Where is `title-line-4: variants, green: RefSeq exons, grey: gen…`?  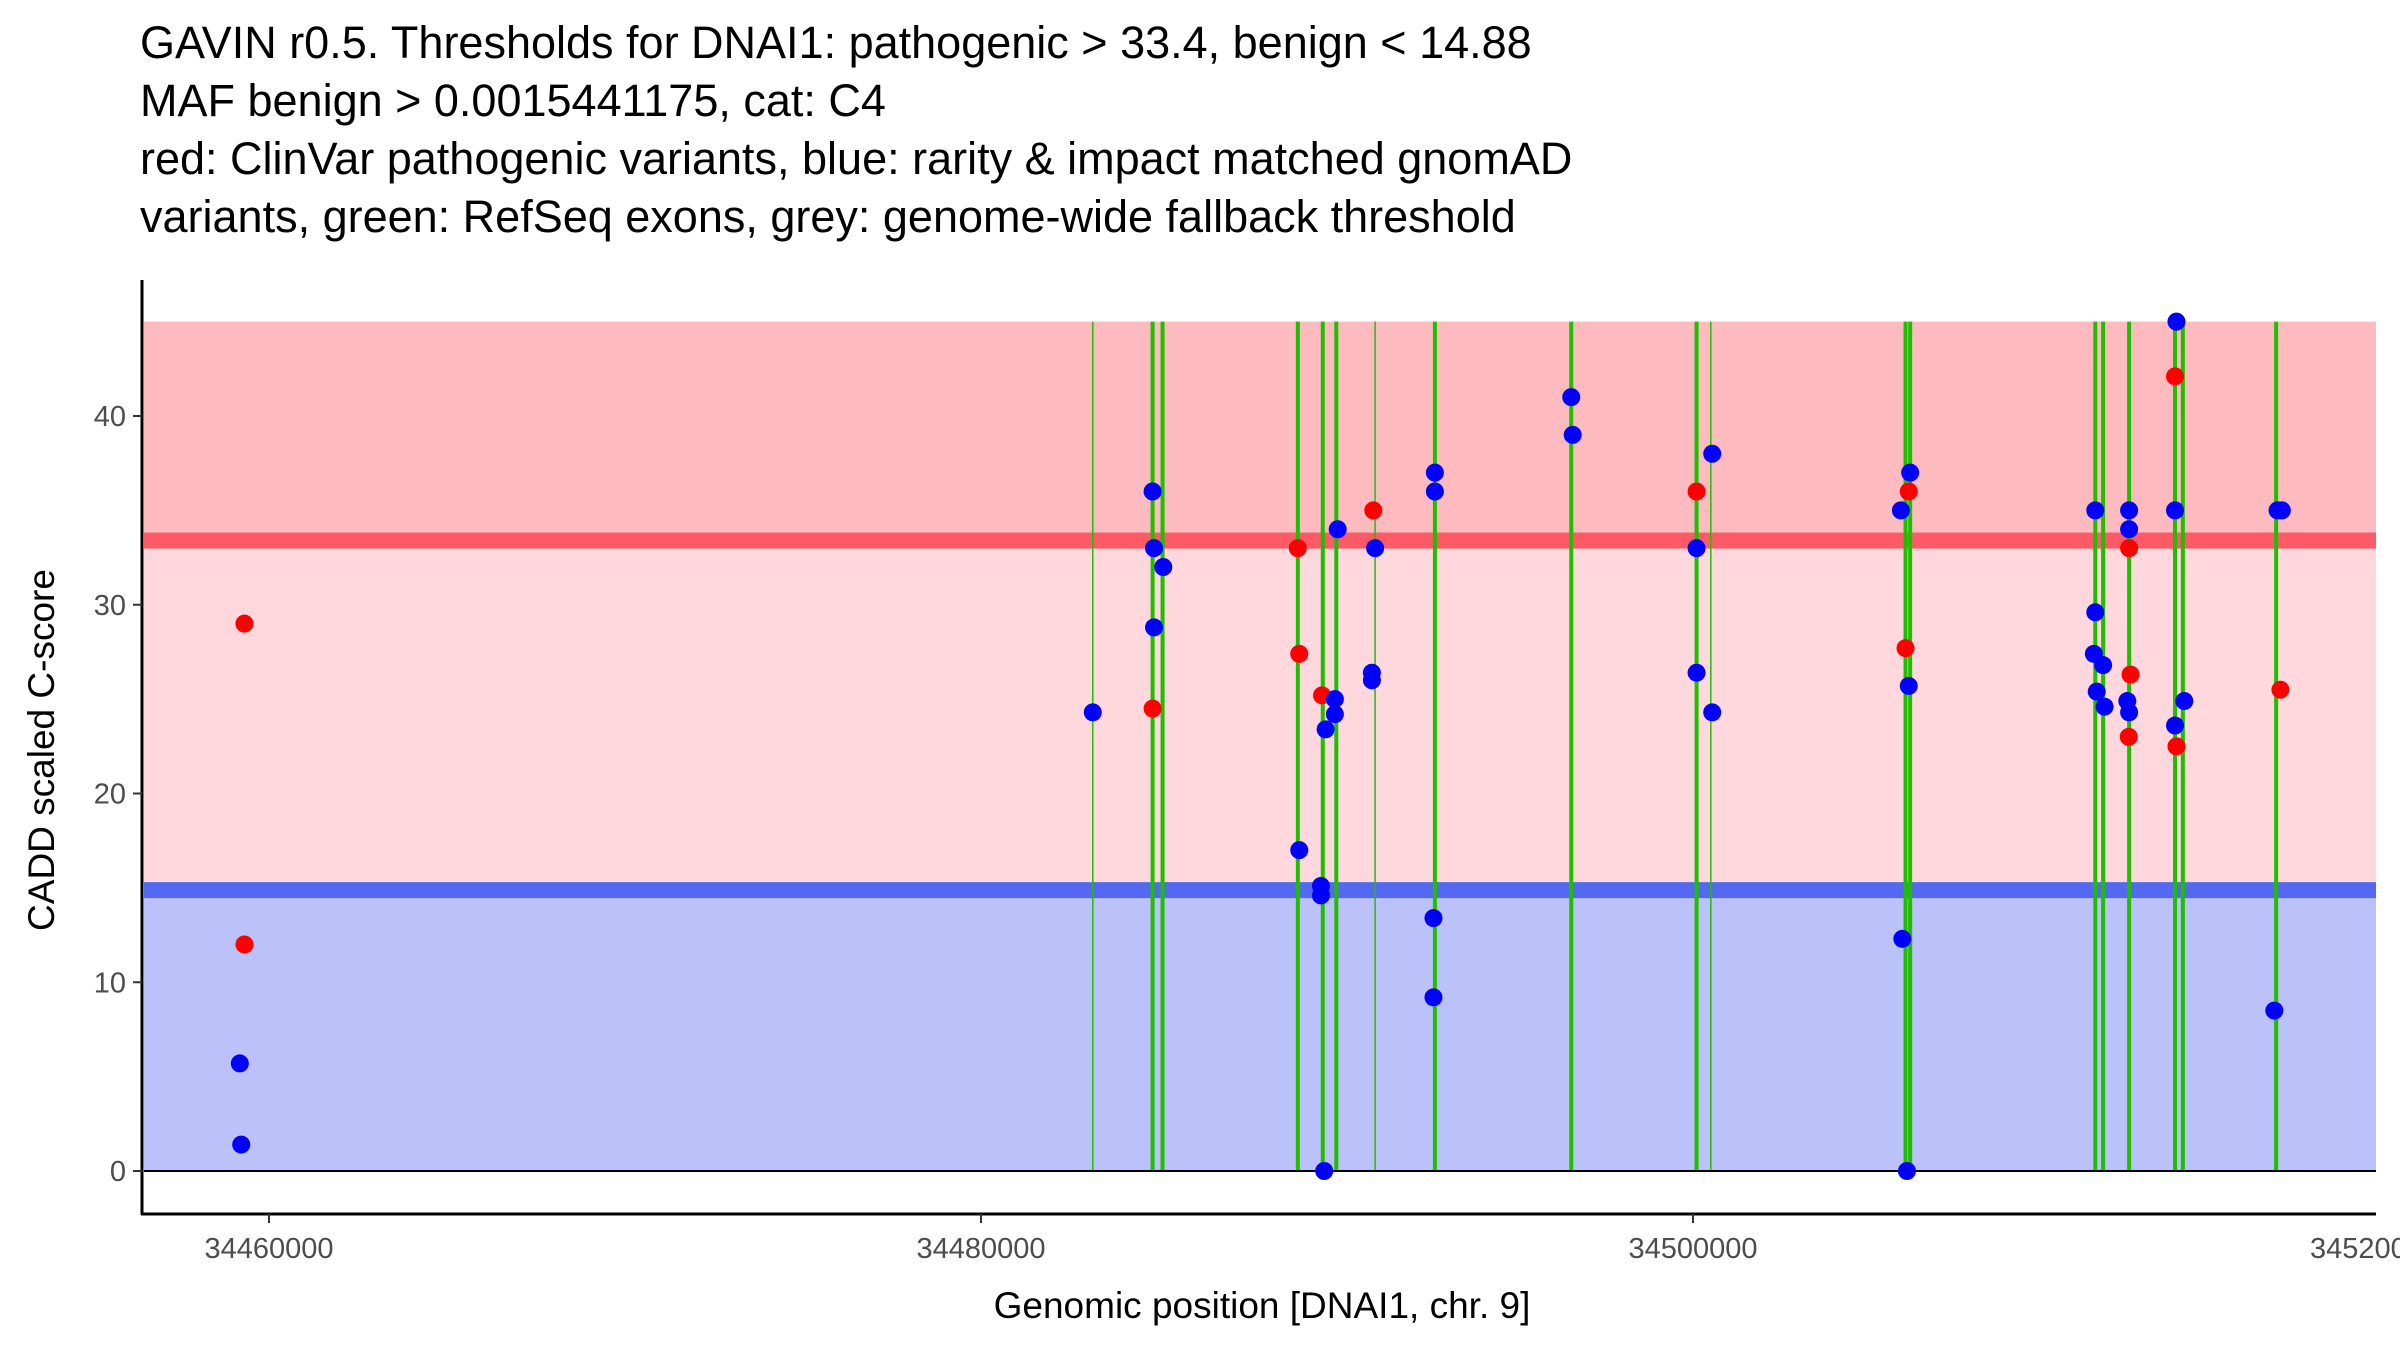 title-line-4: variants, green: RefSeq exons, grey: gen… is located at coordinates (828, 216).